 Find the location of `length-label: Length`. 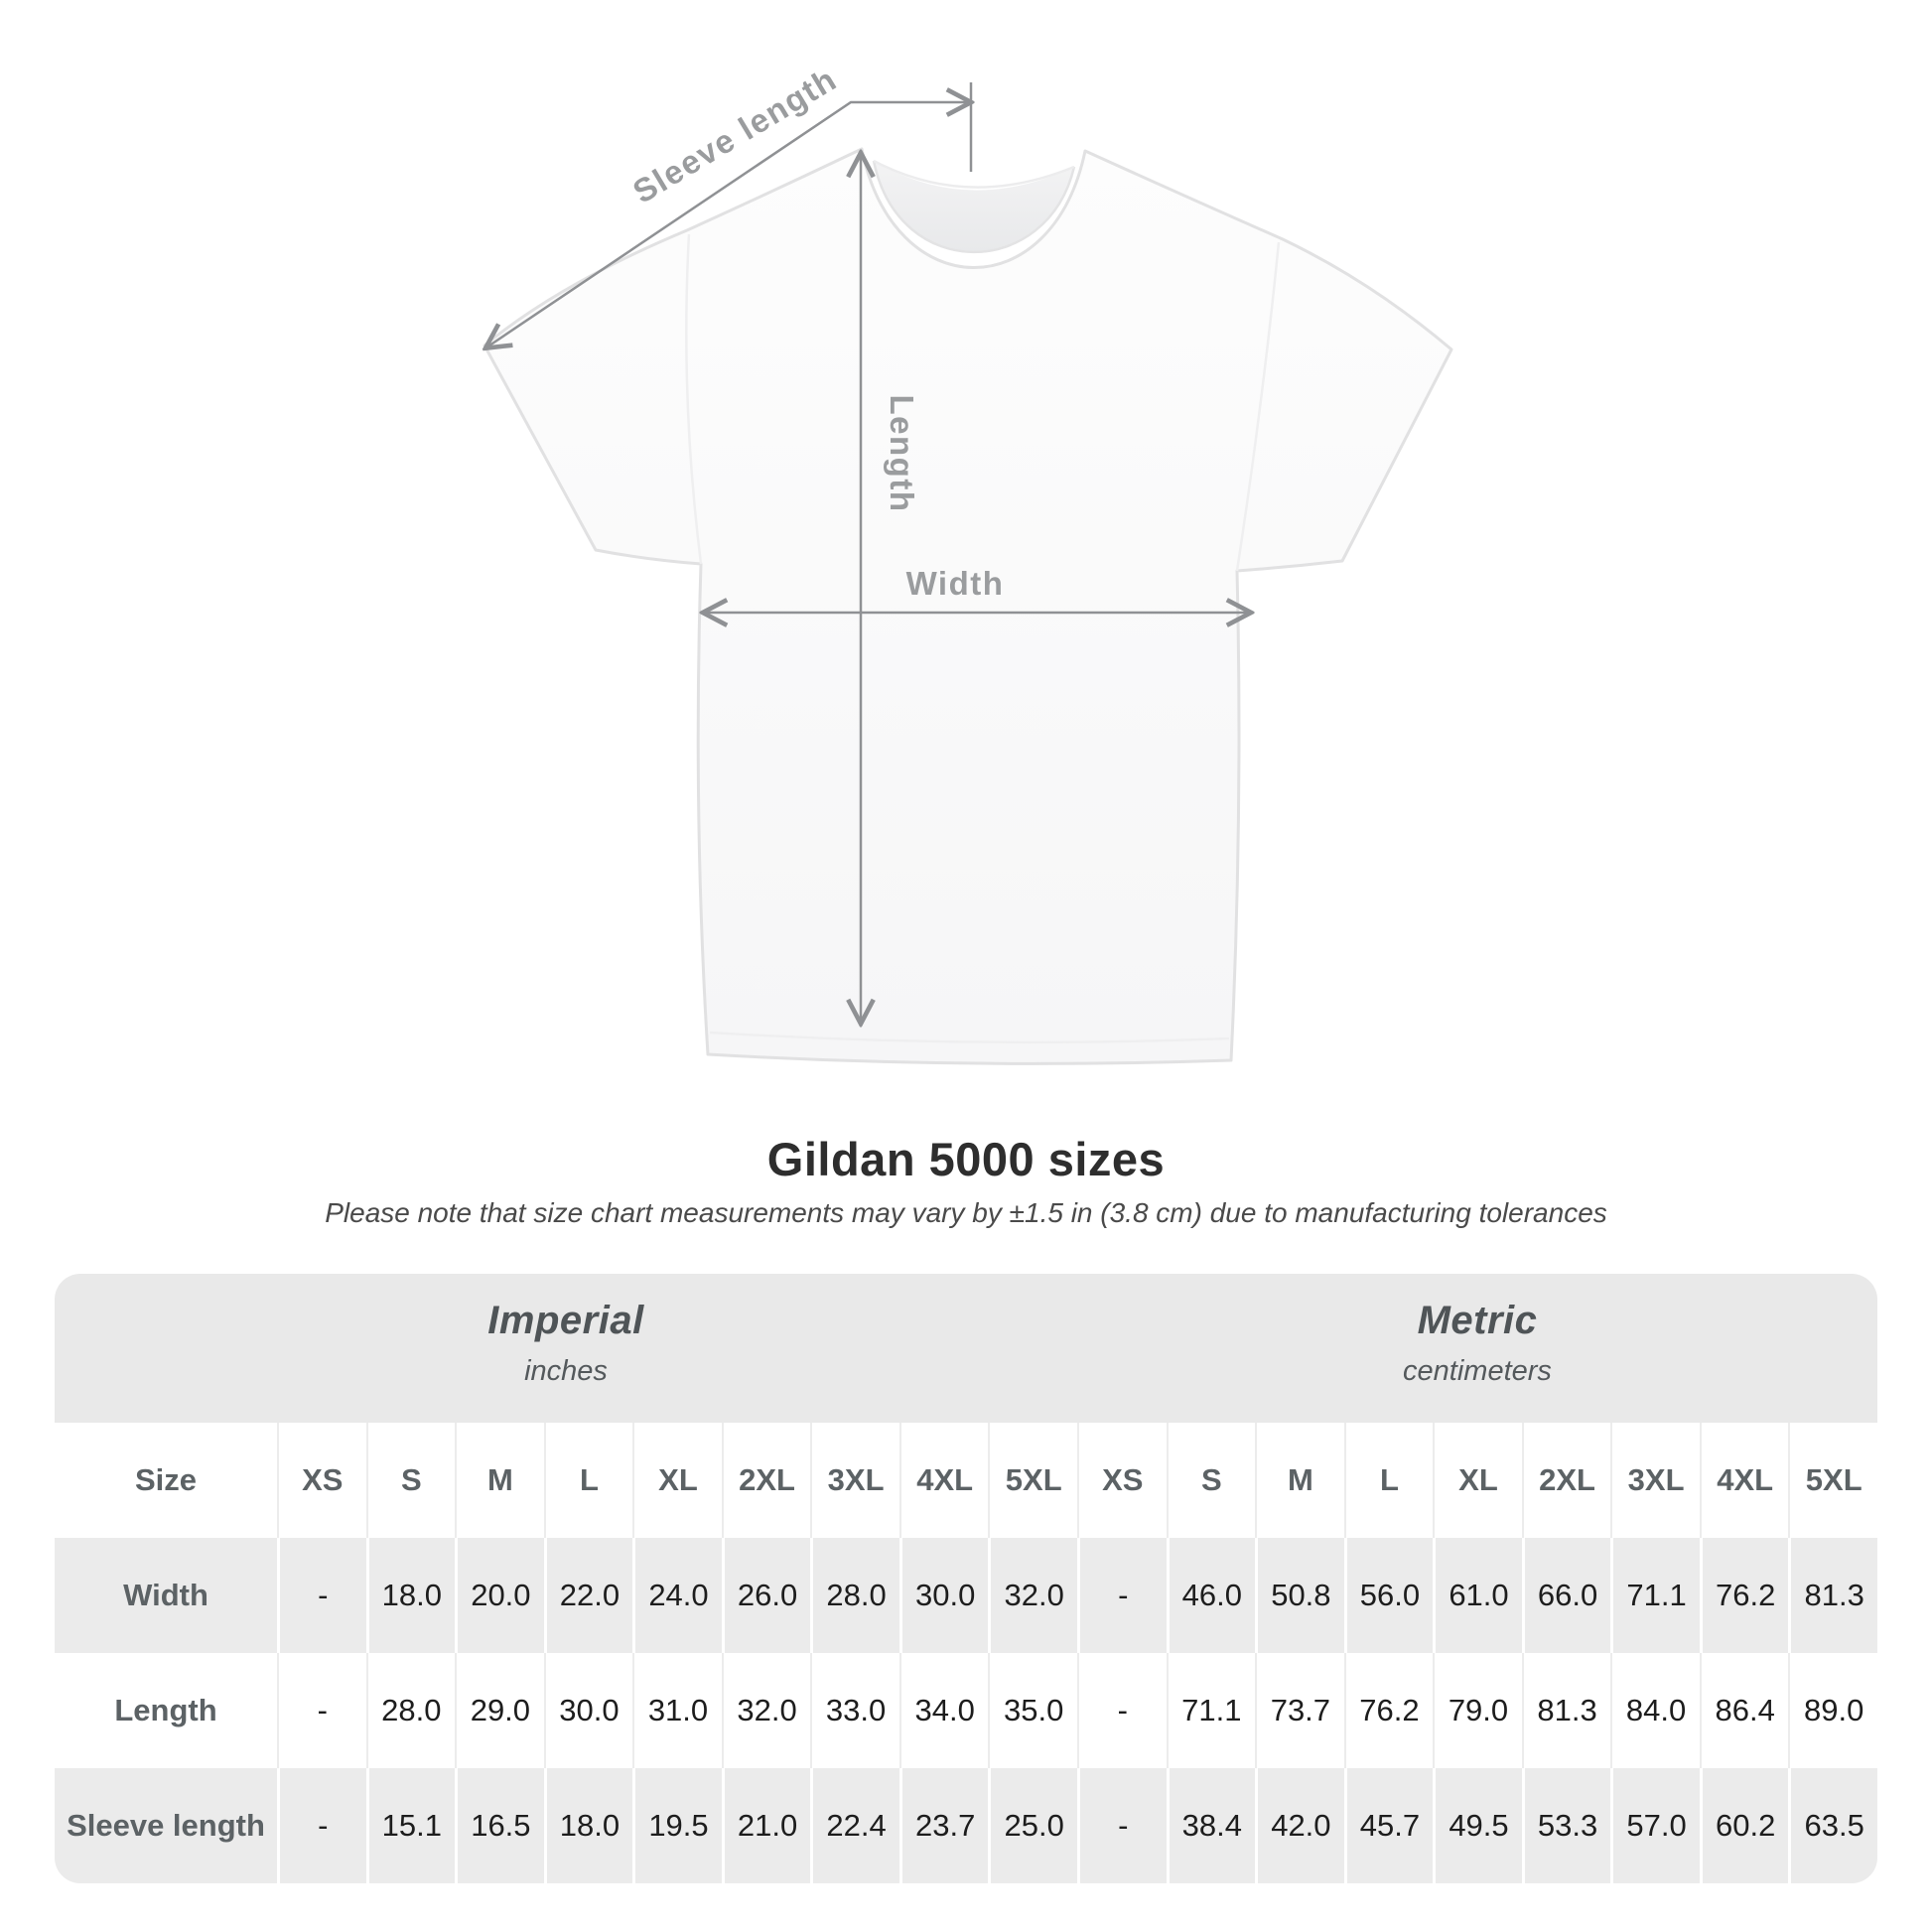

length-label: Length is located at coordinates (902, 454).